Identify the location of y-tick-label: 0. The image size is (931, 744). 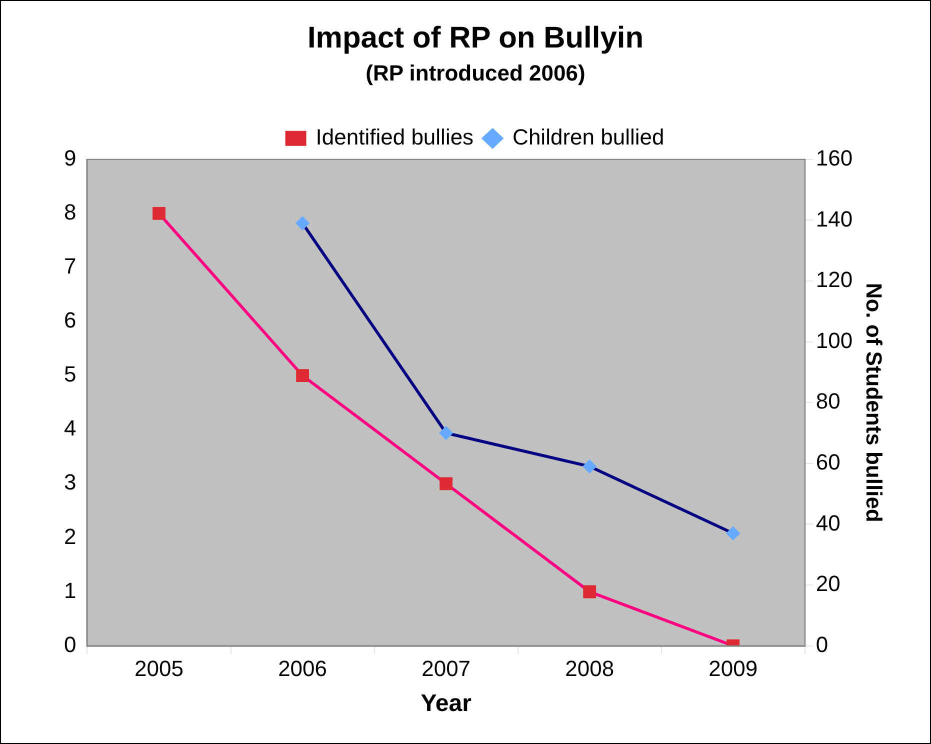
(70, 644).